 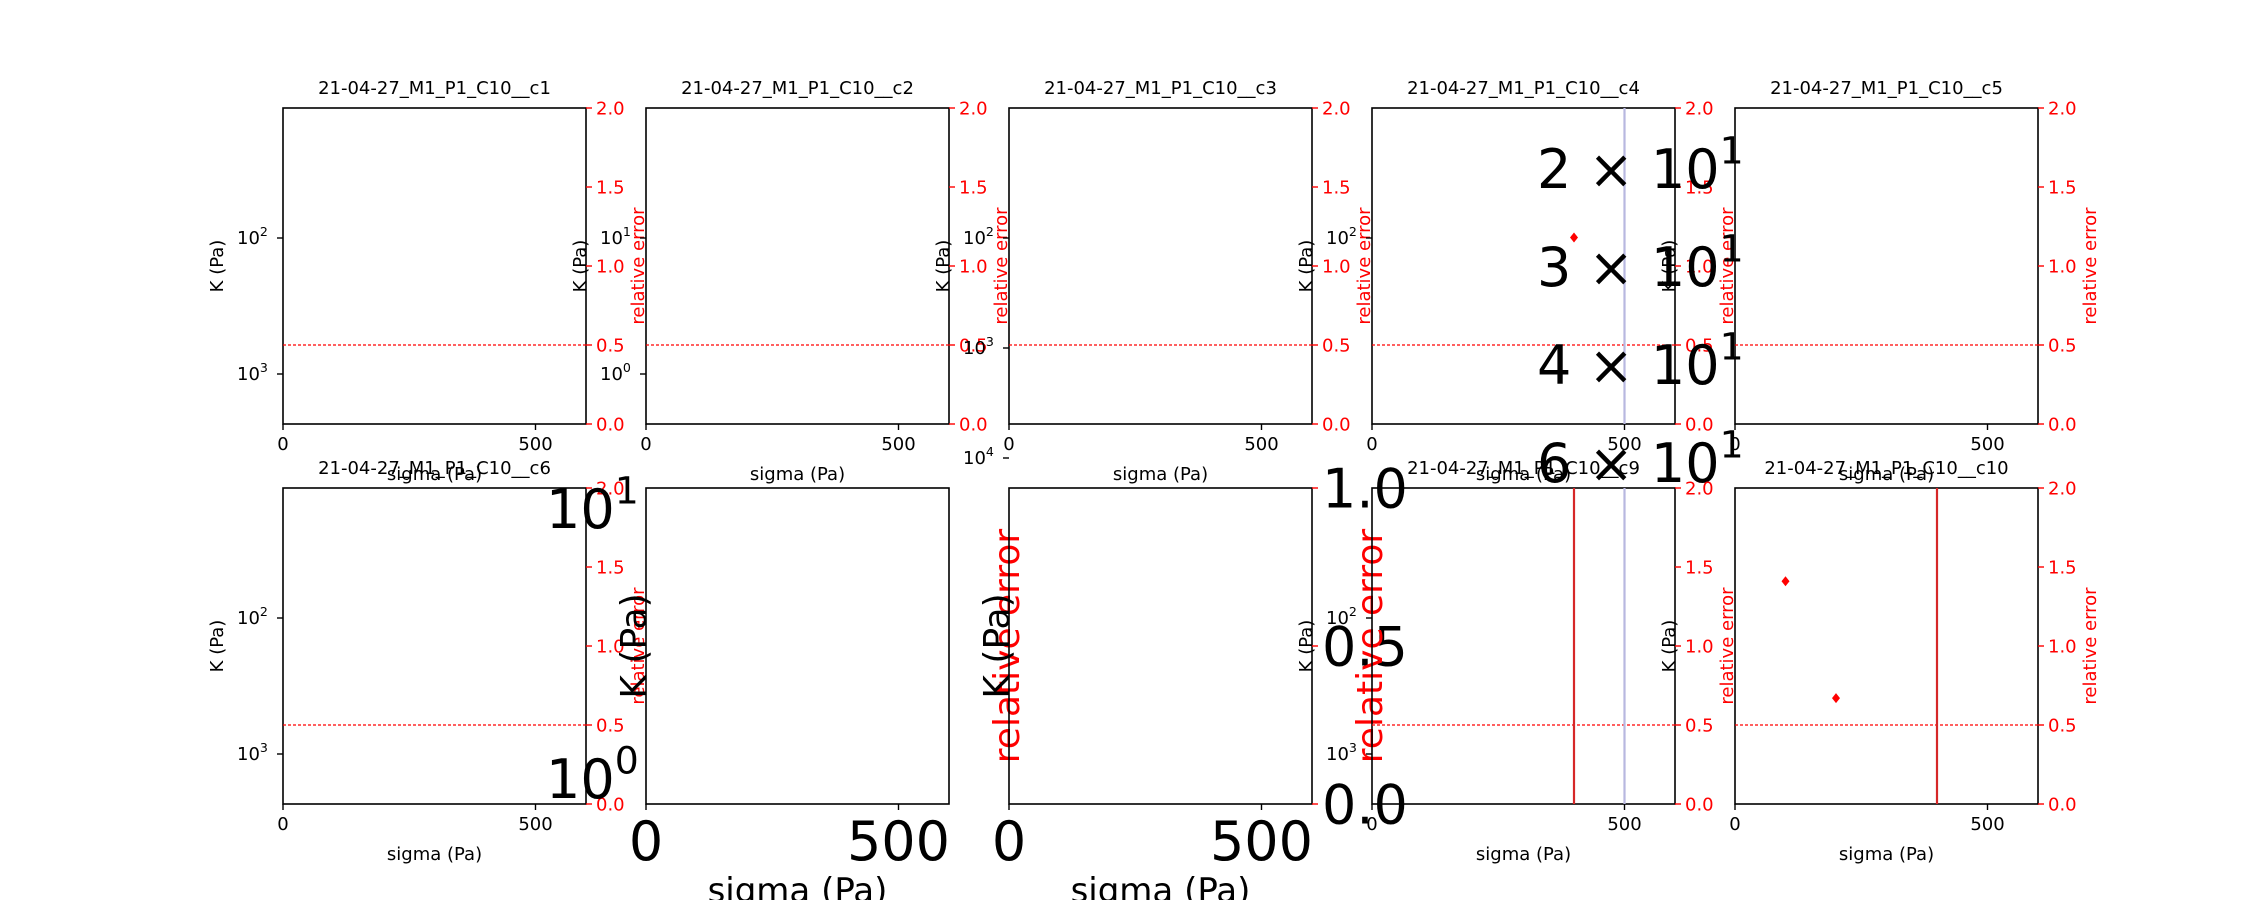 I want to click on error-point, so click(x=1785, y=581).